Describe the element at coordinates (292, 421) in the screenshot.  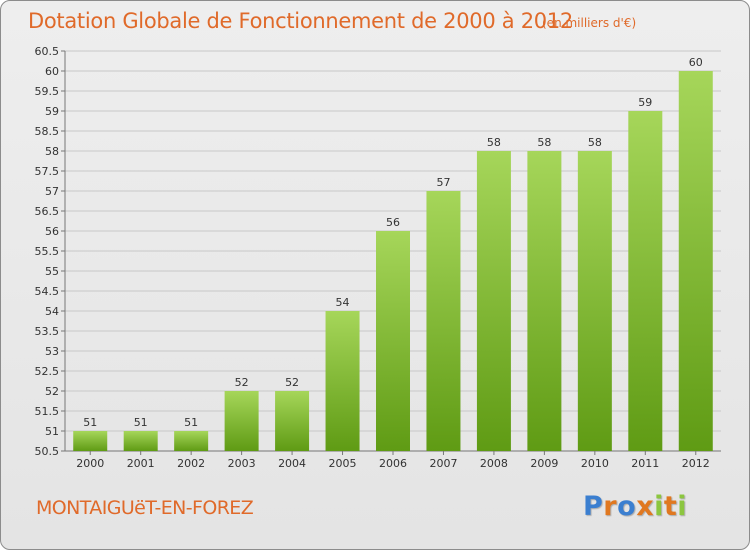
I see `bar-2004` at that location.